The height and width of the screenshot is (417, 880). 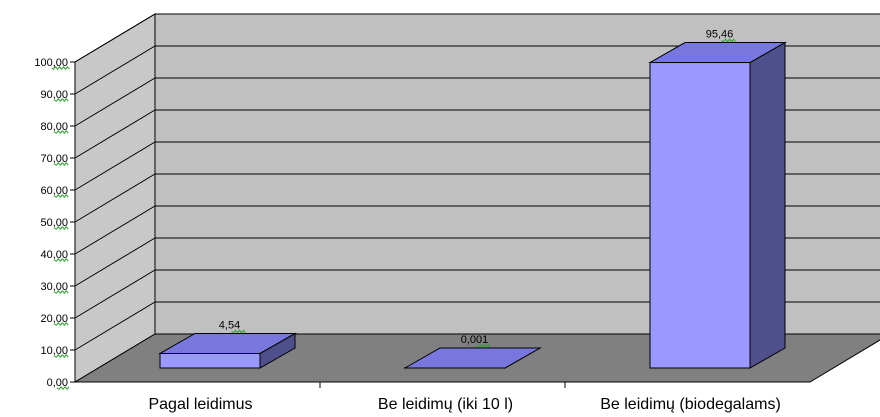 What do you see at coordinates (445, 404) in the screenshot?
I see `category-label: Be leidimų (iki 10 l)` at bounding box center [445, 404].